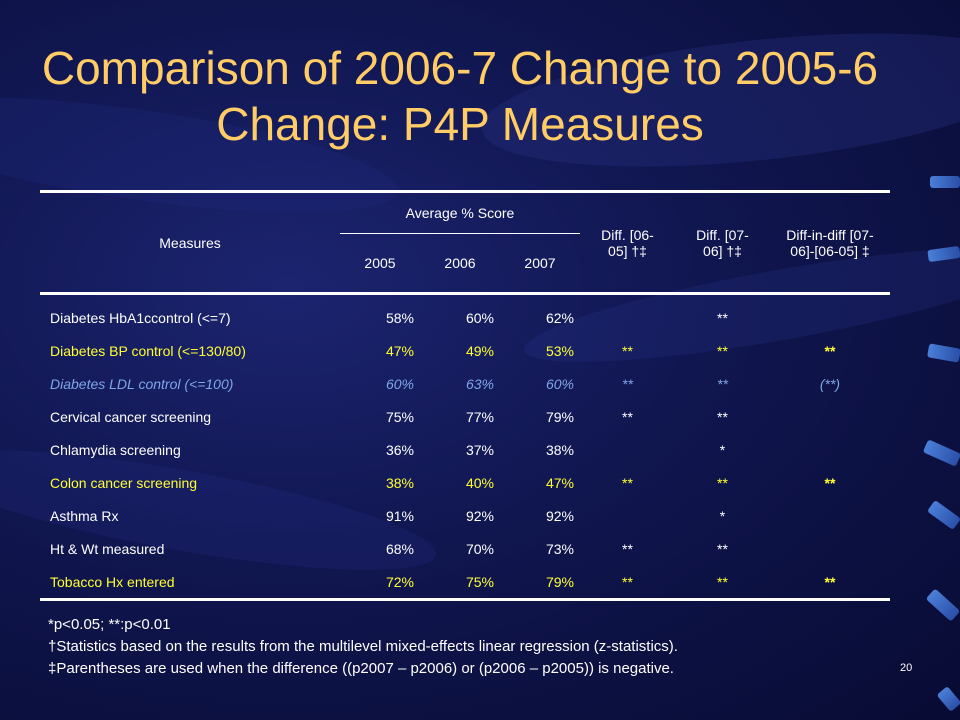 This screenshot has width=960, height=720. I want to click on score-2005-cell: 47%, so click(399, 350).